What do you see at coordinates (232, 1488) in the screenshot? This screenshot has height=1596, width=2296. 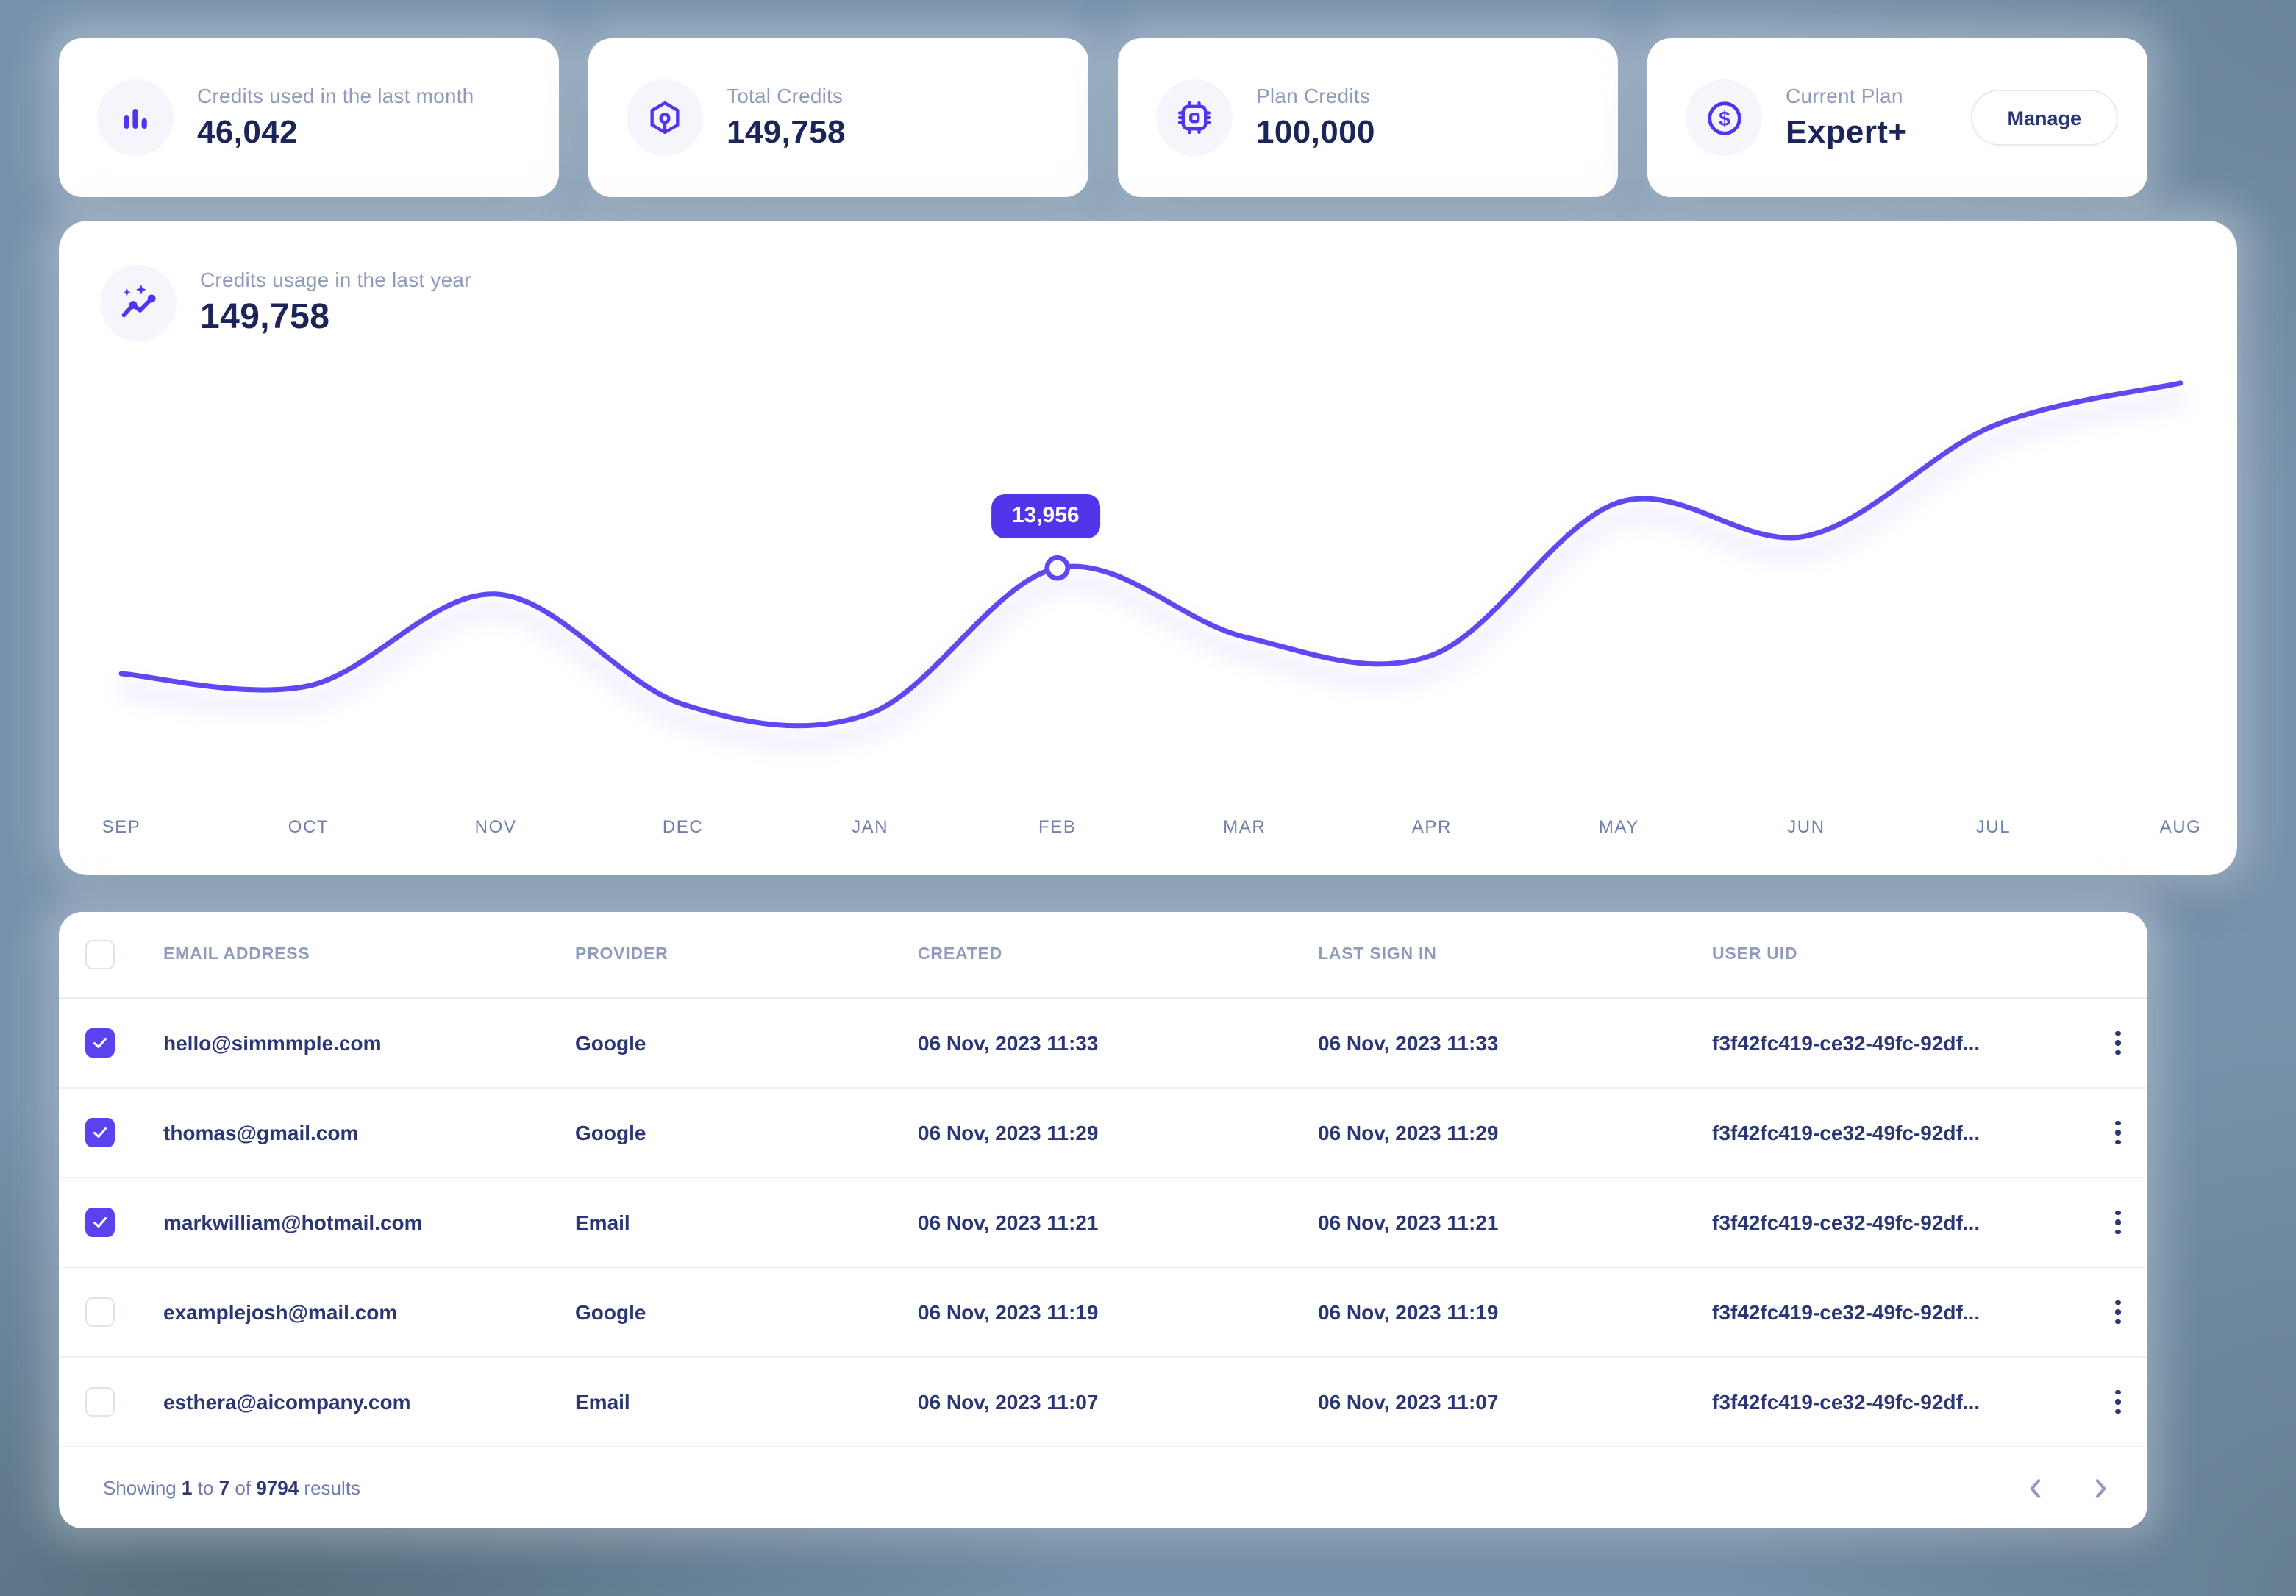 I see `results-summary: Showing 1 to 7 of 9794 results` at bounding box center [232, 1488].